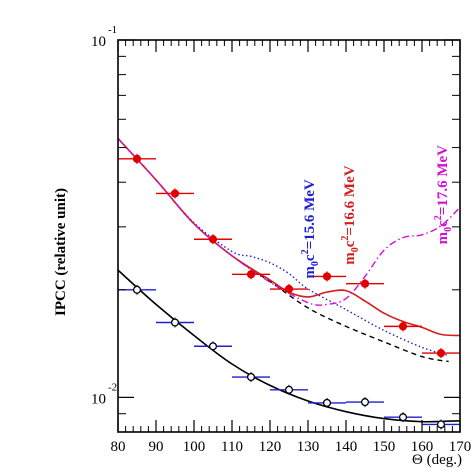  What do you see at coordinates (156, 447) in the screenshot?
I see `x-tick-label: 90` at bounding box center [156, 447].